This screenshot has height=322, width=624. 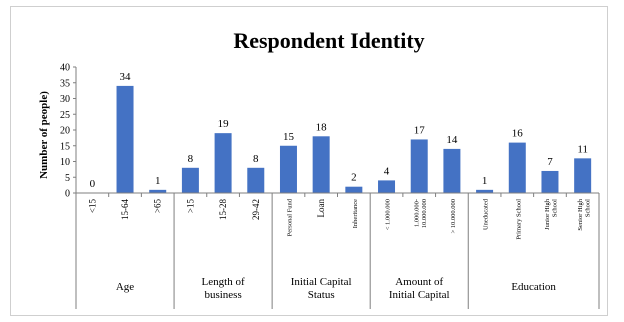 I want to click on group-label-line: business, so click(x=222, y=295).